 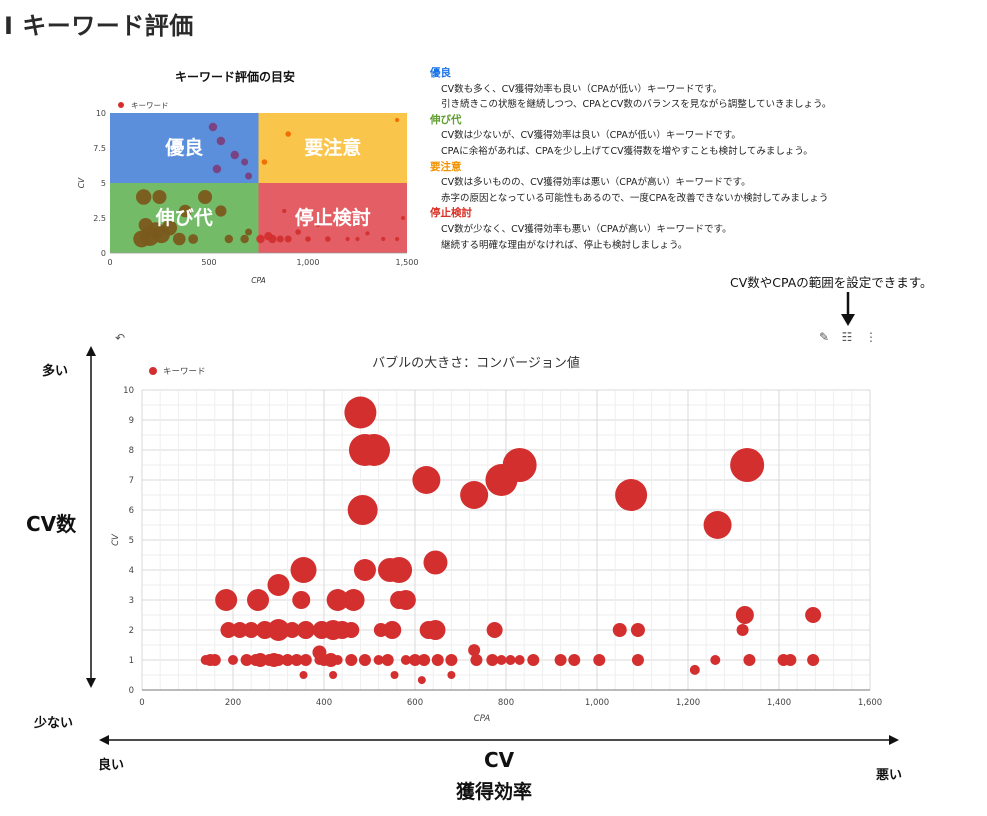 What do you see at coordinates (131, 451) in the screenshot?
I see `y-tick-label: 8` at bounding box center [131, 451].